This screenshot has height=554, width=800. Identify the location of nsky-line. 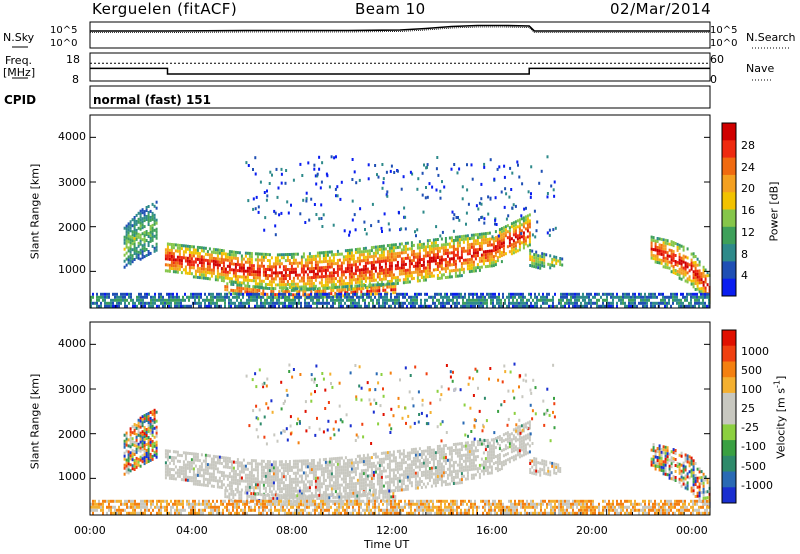
(400, 28).